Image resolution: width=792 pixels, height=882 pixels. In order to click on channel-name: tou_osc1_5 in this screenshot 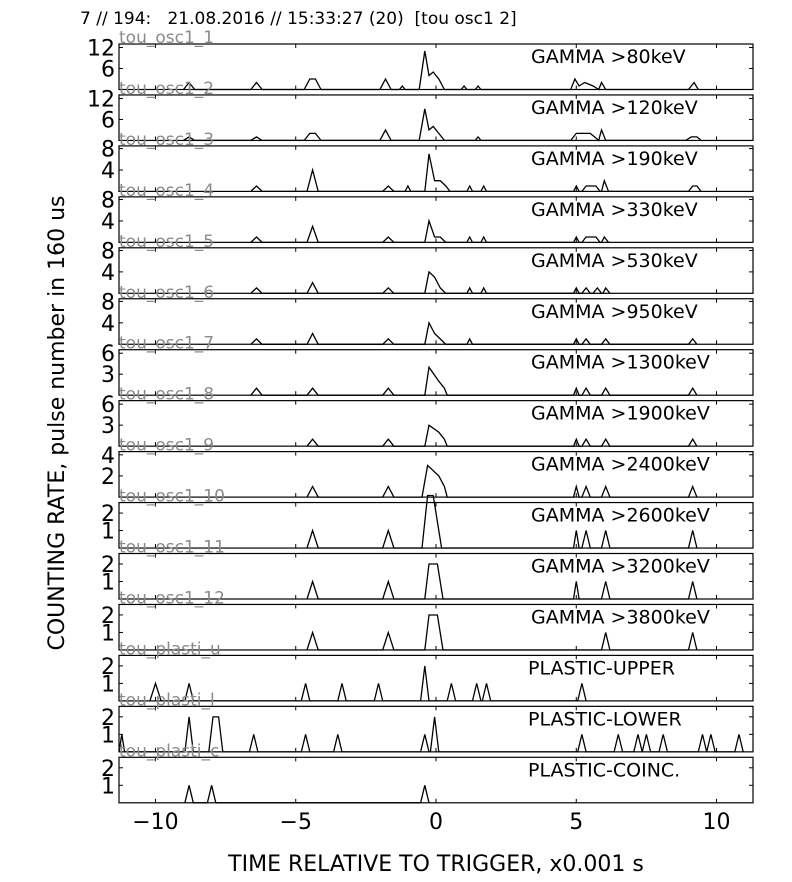, I will do `click(166, 242)`.